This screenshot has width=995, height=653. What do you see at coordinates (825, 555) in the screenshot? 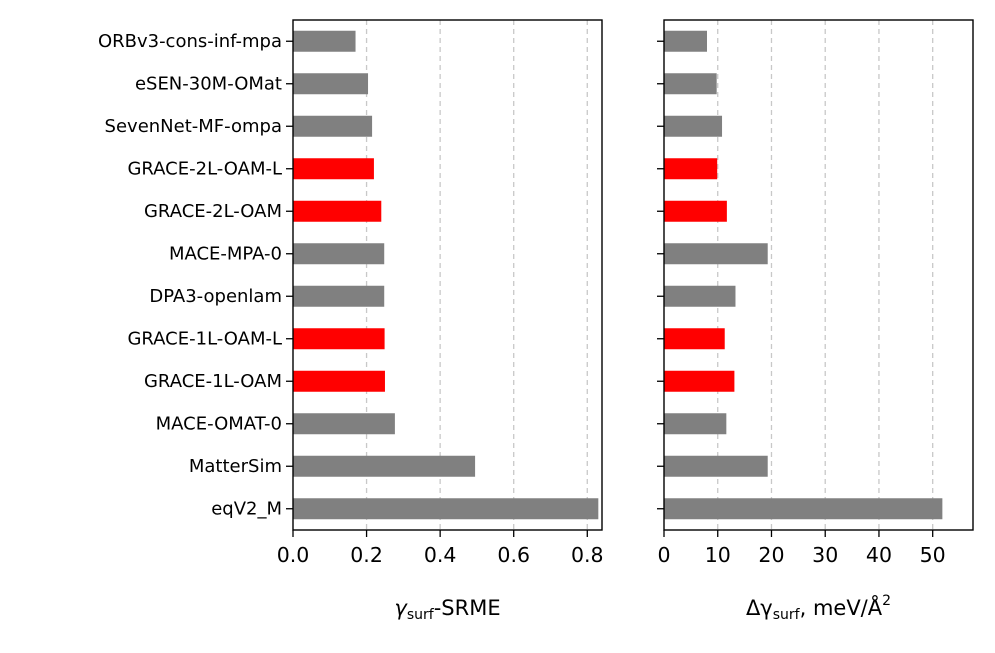
I see `x-tick-label: 30` at bounding box center [825, 555].